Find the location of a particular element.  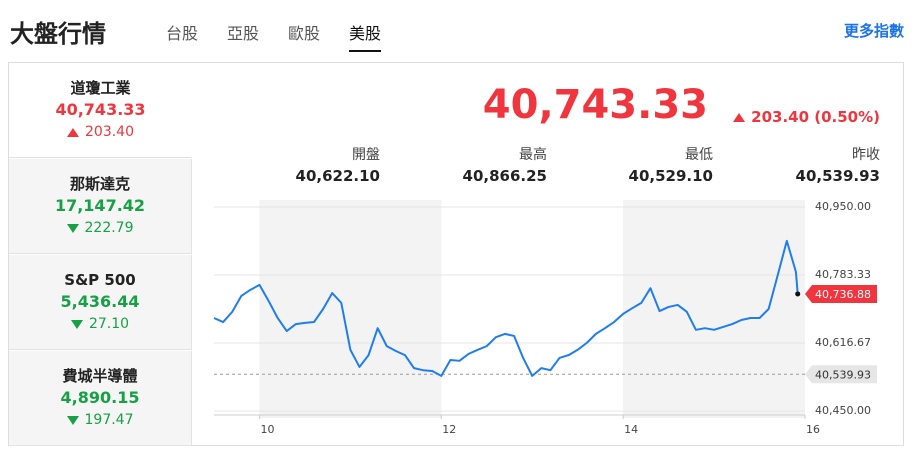

index-price: 17,147.42 is located at coordinates (100, 205).